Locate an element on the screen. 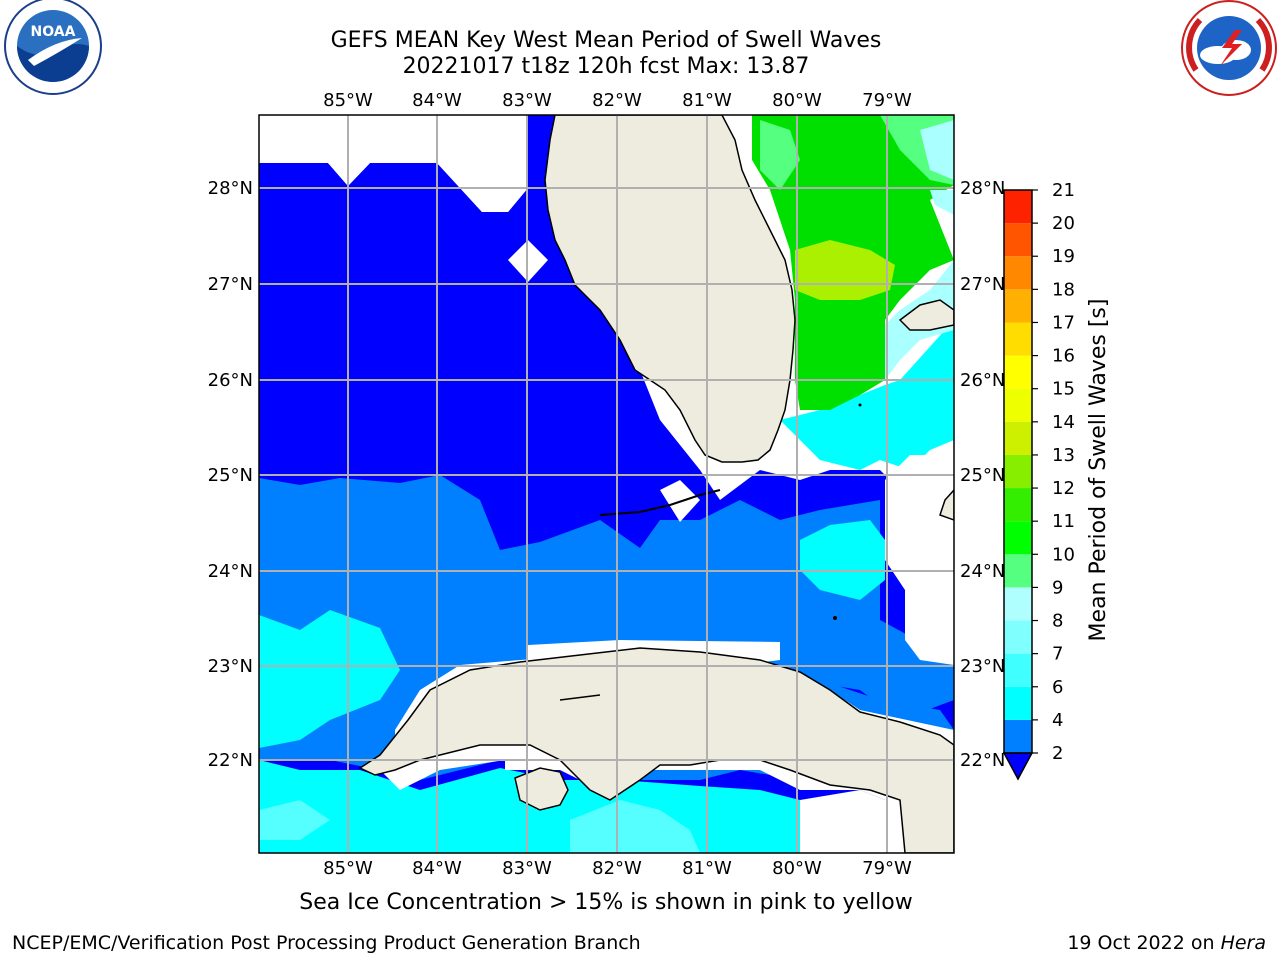 This screenshot has width=1280, height=960. lon-label-top: 85°W is located at coordinates (348, 100).